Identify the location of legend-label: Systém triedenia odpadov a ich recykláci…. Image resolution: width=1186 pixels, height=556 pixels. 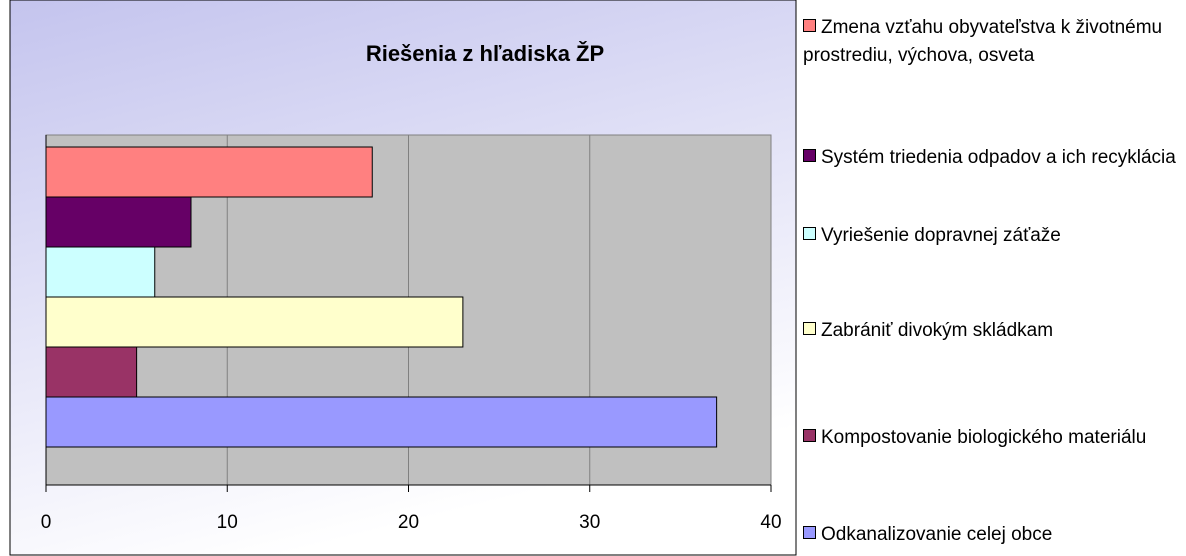
(998, 157).